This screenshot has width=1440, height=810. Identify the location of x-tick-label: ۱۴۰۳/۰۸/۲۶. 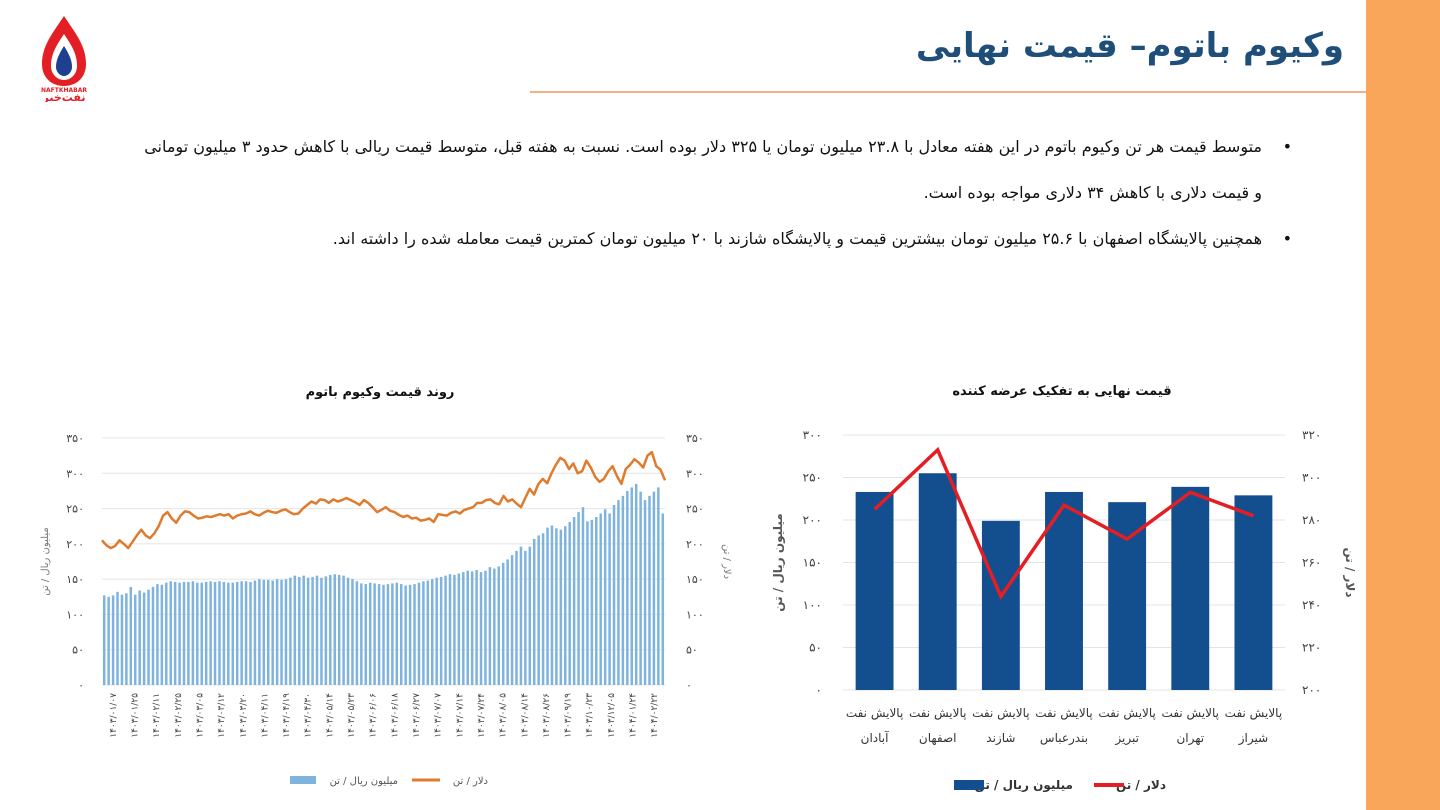
(547, 715).